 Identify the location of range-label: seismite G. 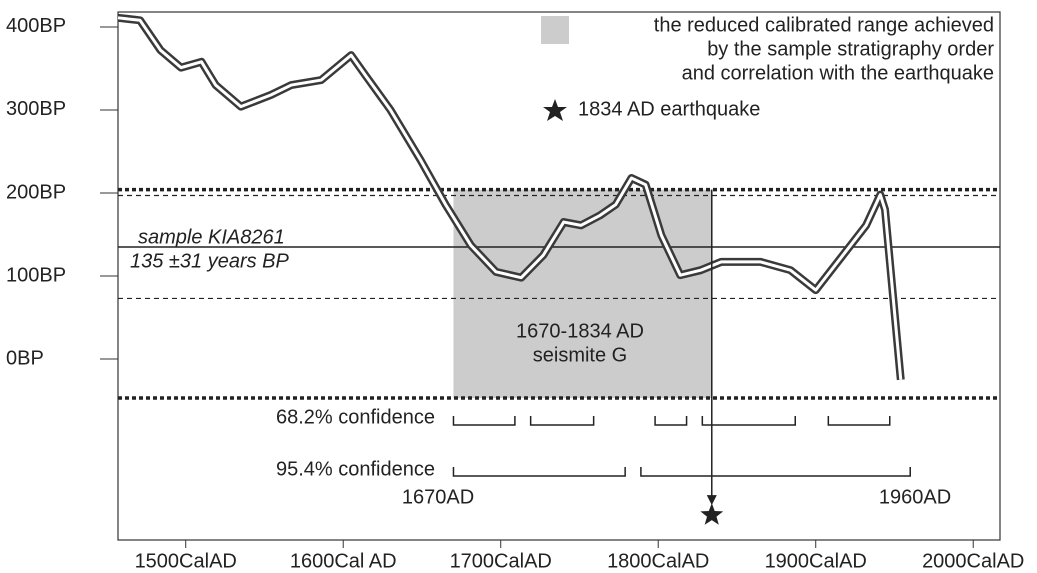
(580, 355).